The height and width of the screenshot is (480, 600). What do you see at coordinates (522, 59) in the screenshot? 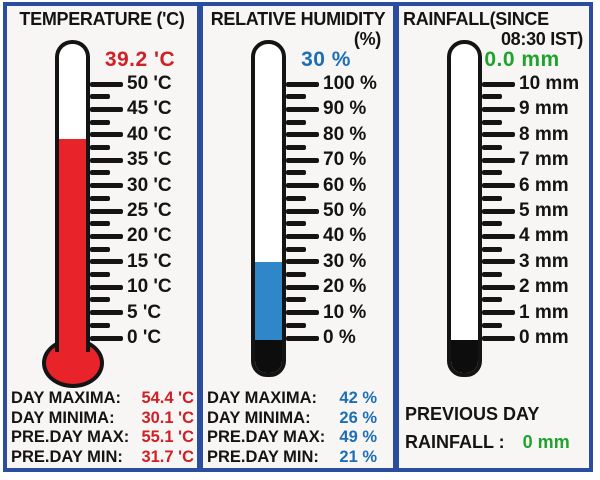
I see `rainfall-current-value: 0.0 mm` at bounding box center [522, 59].